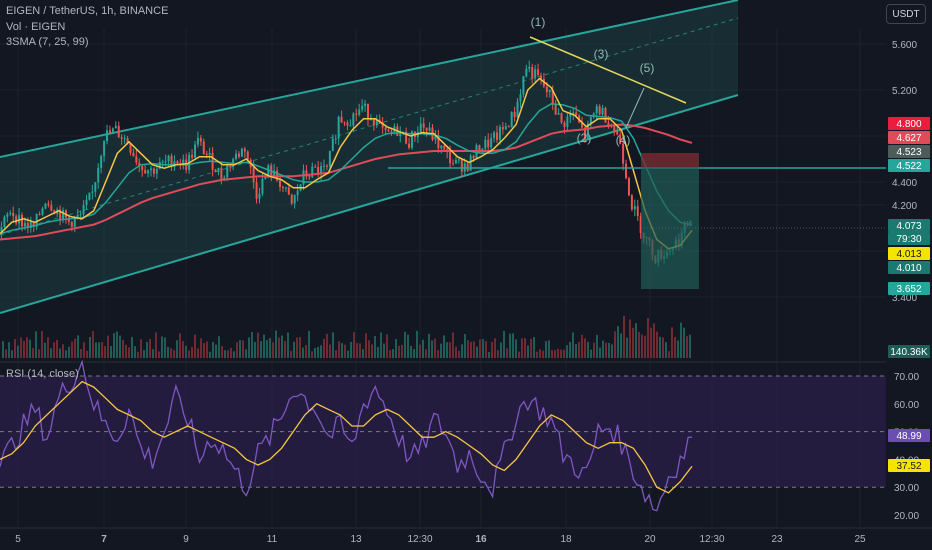 This screenshot has width=932, height=550. What do you see at coordinates (47, 42) in the screenshot?
I see `sma-legend: 3SMA (7, 25, 99)` at bounding box center [47, 42].